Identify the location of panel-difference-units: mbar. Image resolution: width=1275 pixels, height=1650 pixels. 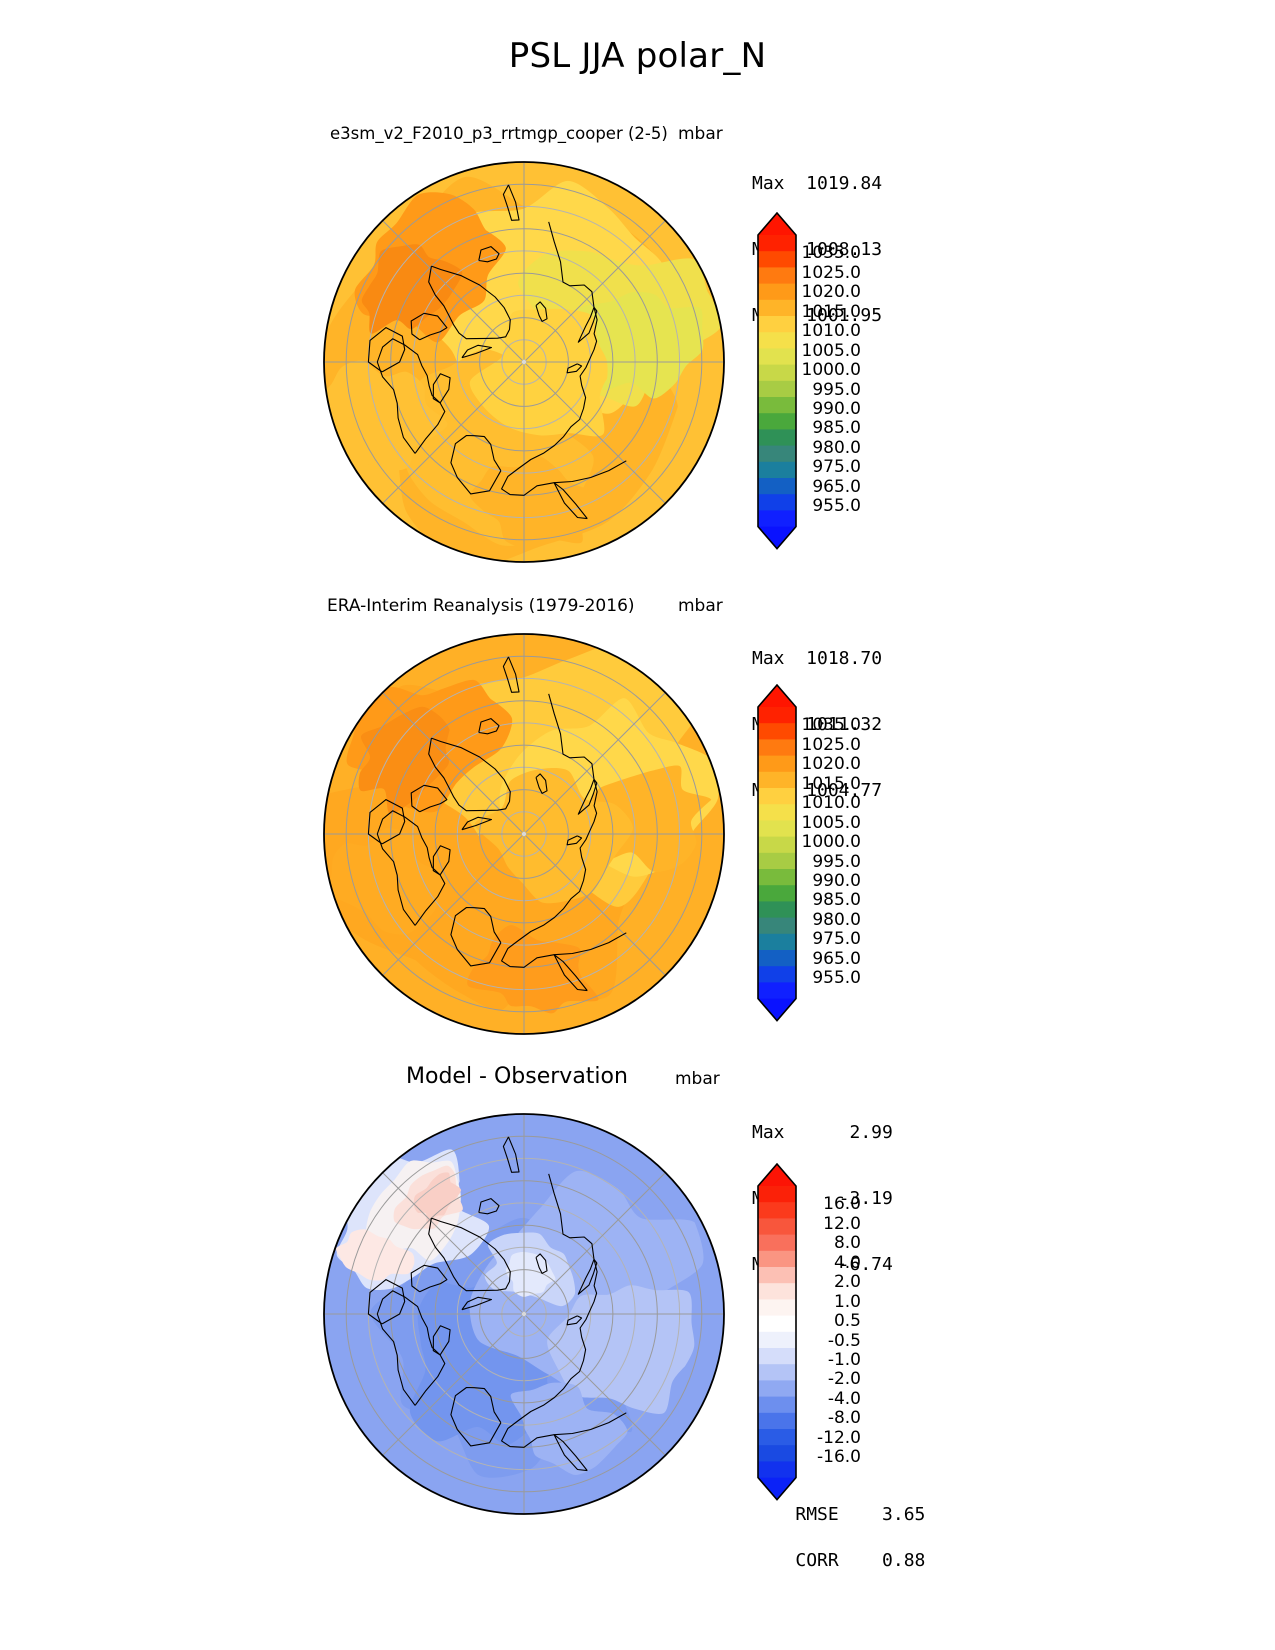
(697, 1079).